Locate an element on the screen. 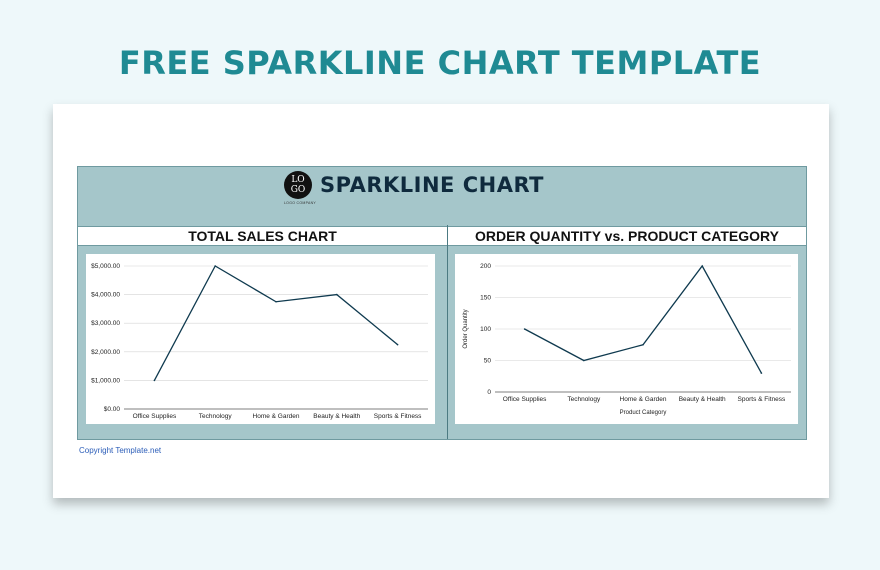 This screenshot has width=880, height=570. sales-chart-title: TOTAL SALES CHART is located at coordinates (262, 236).